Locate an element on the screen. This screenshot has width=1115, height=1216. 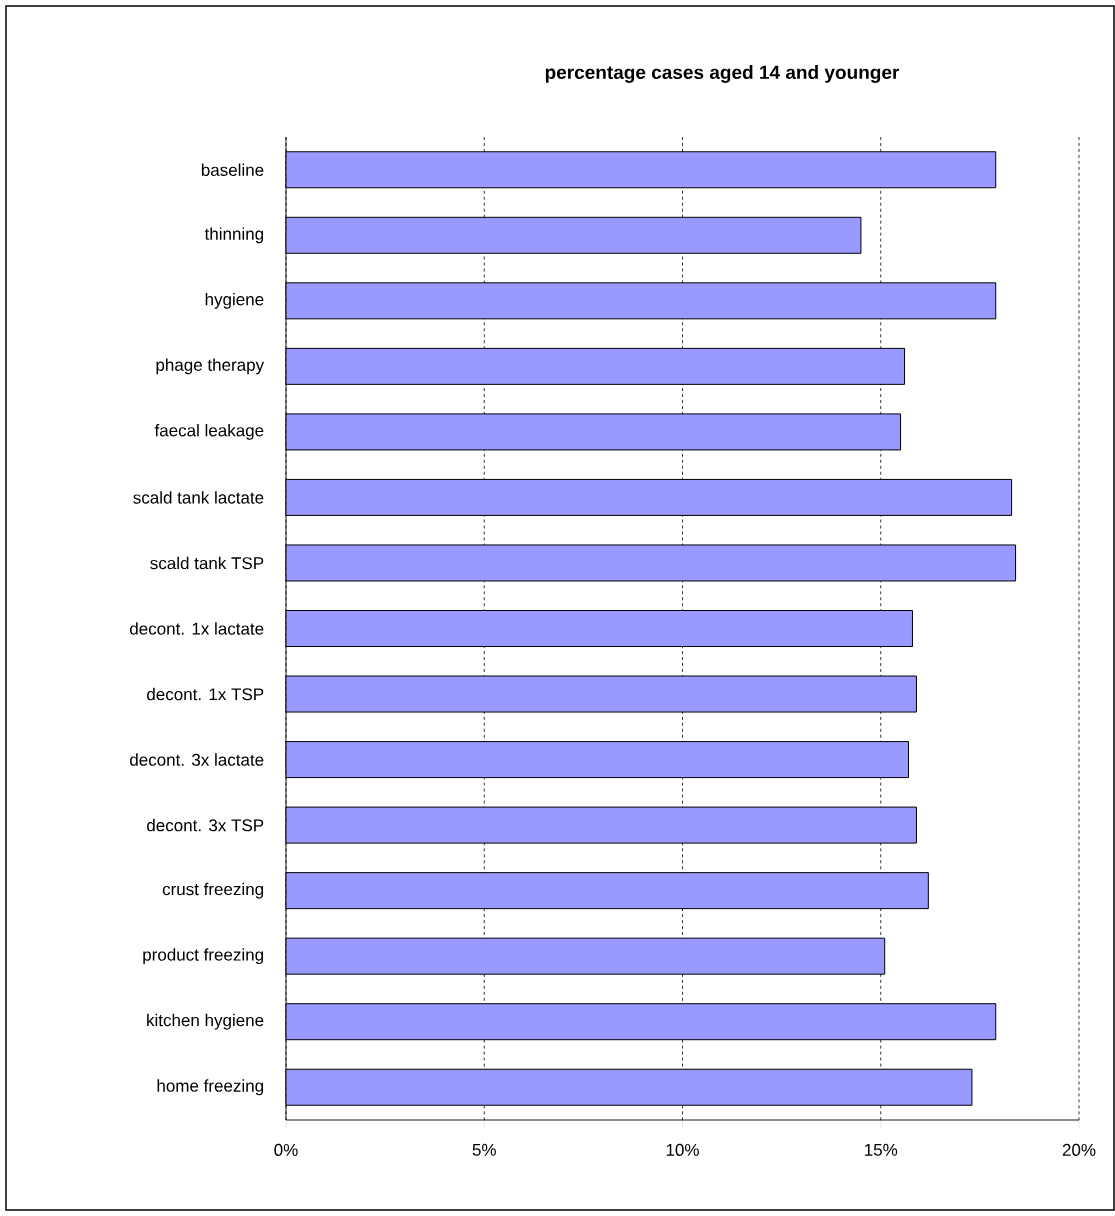
y-tick-label: faecal leakage is located at coordinates (209, 431).